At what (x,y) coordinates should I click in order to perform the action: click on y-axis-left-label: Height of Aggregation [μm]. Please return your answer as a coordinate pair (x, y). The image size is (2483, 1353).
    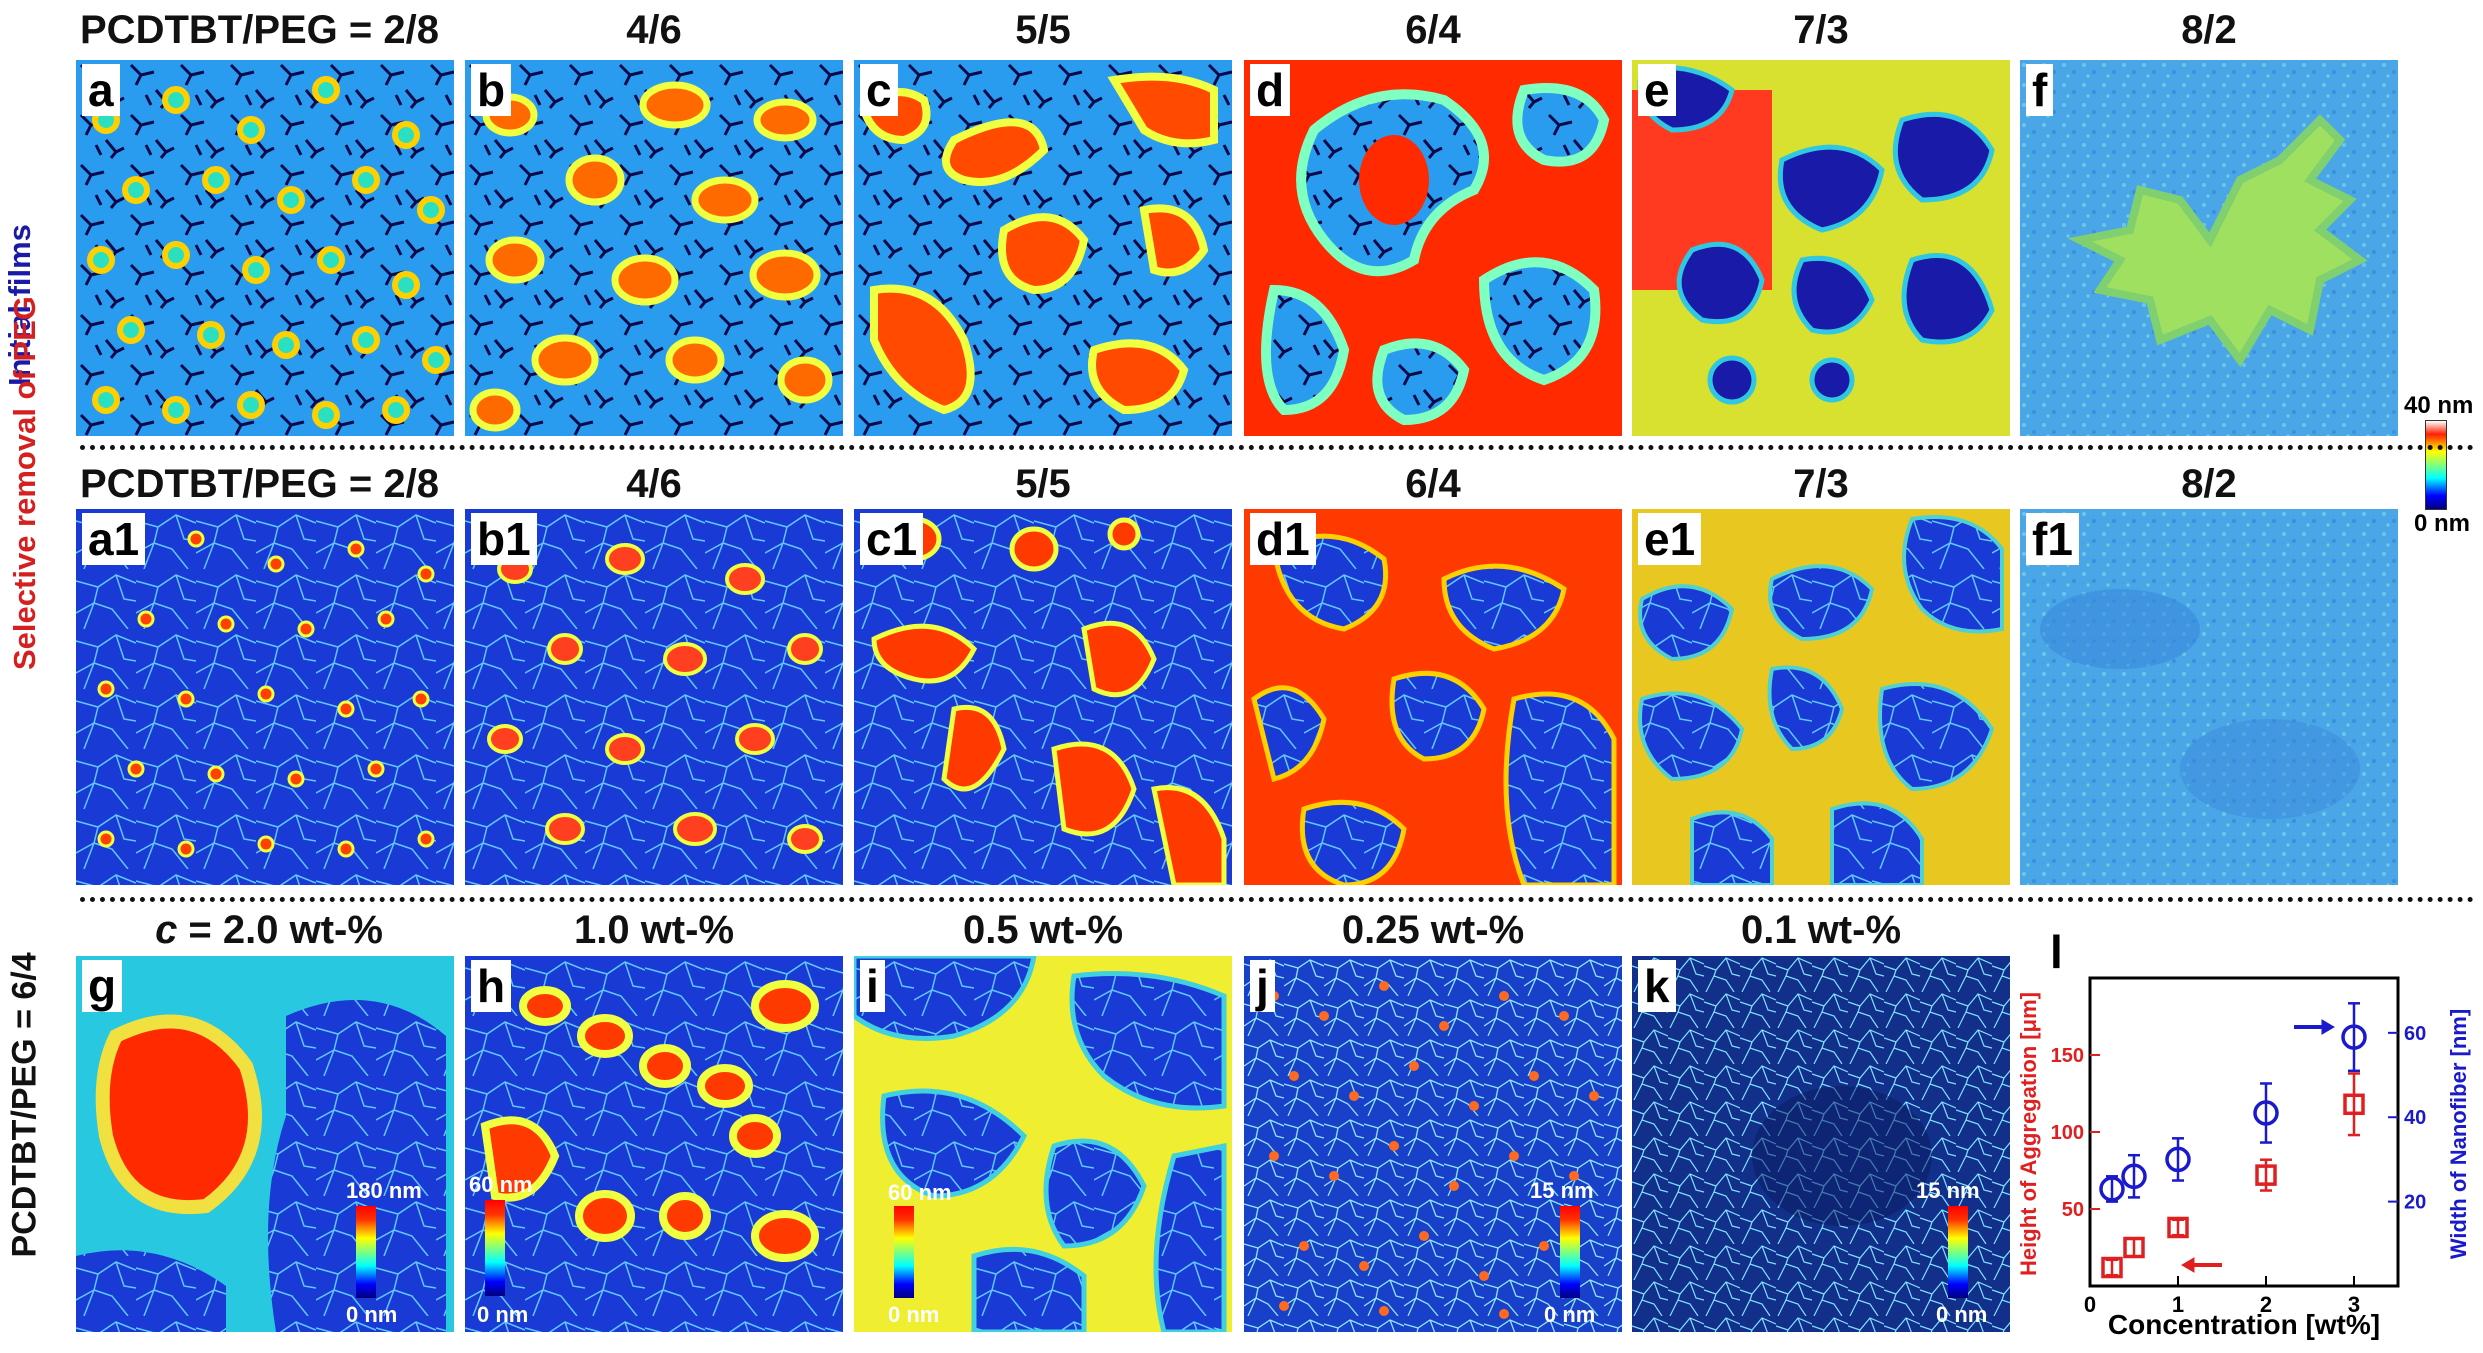
    Looking at the image, I should click on (2028, 1134).